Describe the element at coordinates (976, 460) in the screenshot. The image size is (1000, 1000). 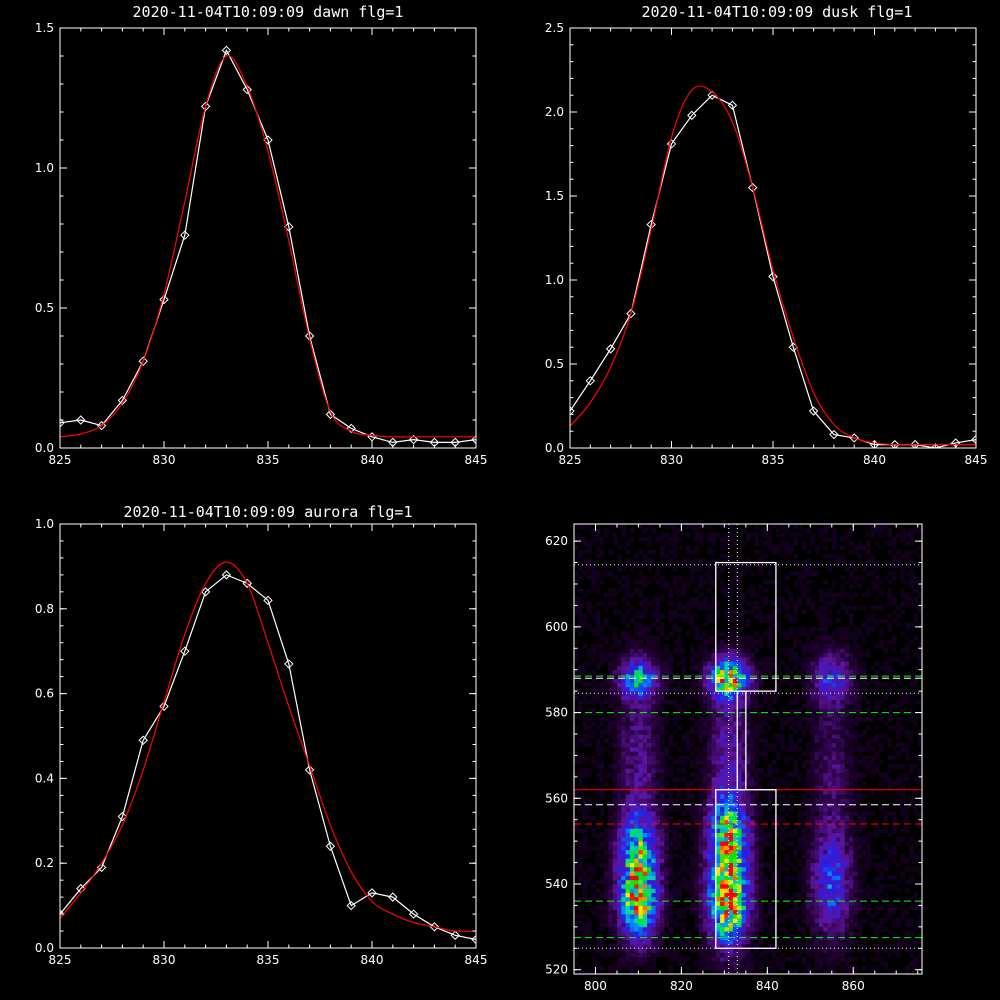
I see `x-tick-label: 845` at that location.